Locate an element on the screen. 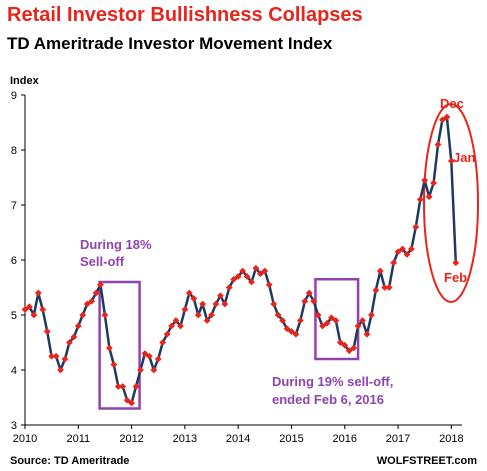 The width and height of the screenshot is (487, 471). sell-off-label-2011: During 18% is located at coordinates (116, 244).